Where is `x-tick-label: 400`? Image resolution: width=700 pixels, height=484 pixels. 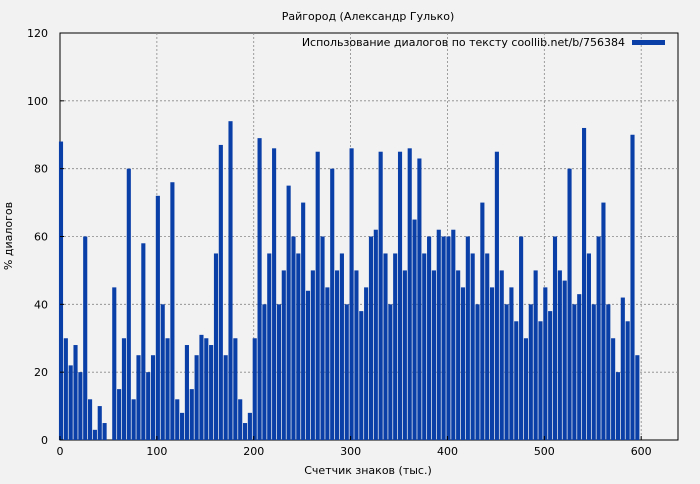 x-tick-label: 400 is located at coordinates (447, 451).